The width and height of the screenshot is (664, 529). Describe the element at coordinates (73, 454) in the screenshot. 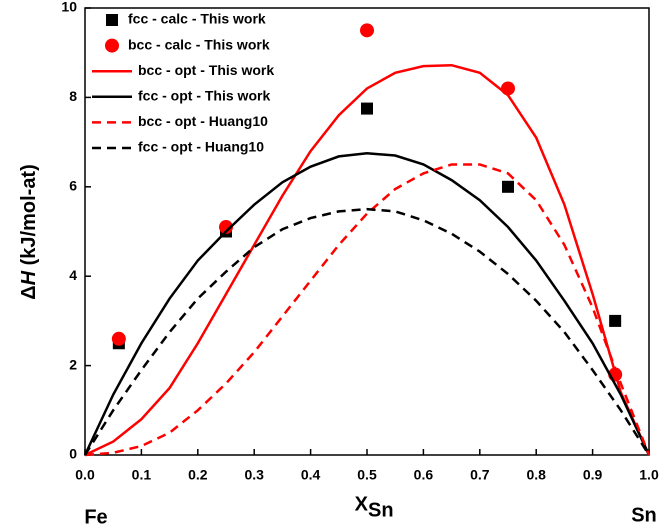

I see `y-tick-label: 0` at that location.